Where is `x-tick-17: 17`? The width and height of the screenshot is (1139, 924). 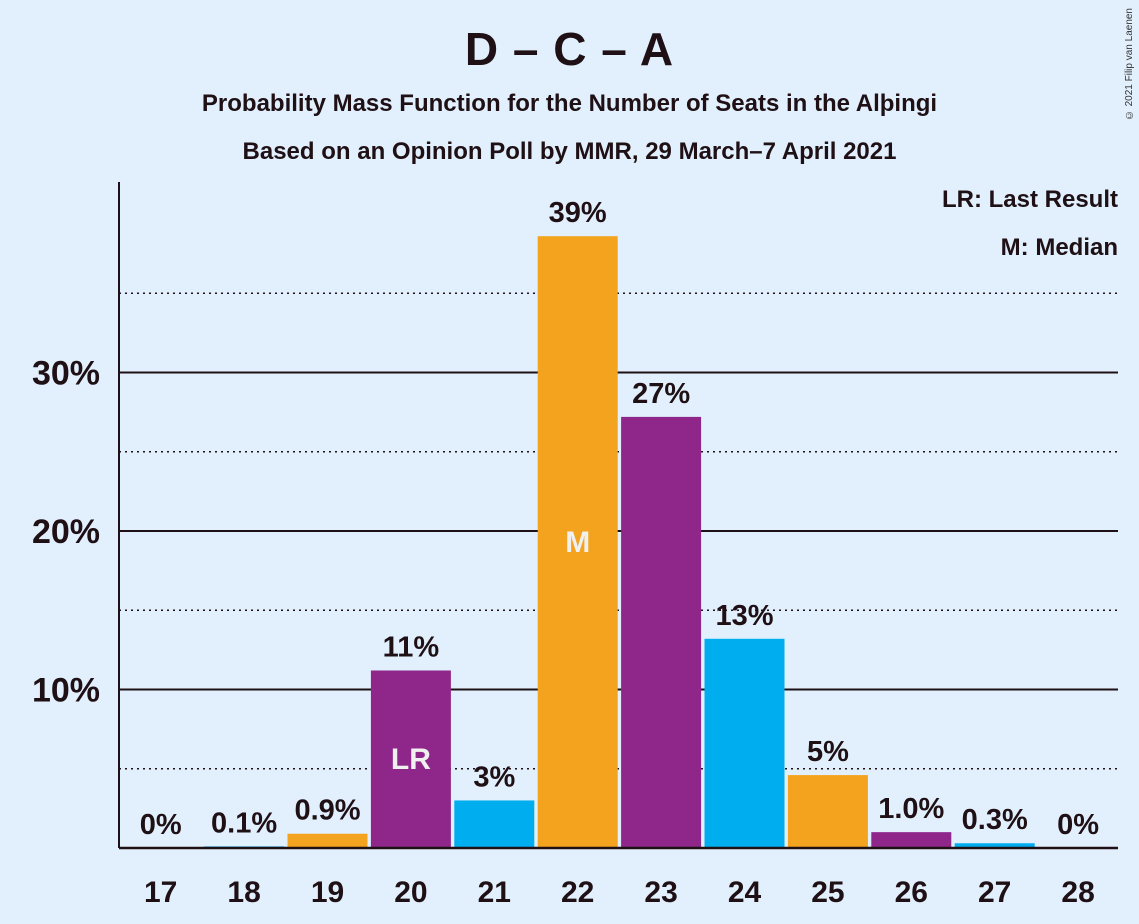 x-tick-17: 17 is located at coordinates (160, 892).